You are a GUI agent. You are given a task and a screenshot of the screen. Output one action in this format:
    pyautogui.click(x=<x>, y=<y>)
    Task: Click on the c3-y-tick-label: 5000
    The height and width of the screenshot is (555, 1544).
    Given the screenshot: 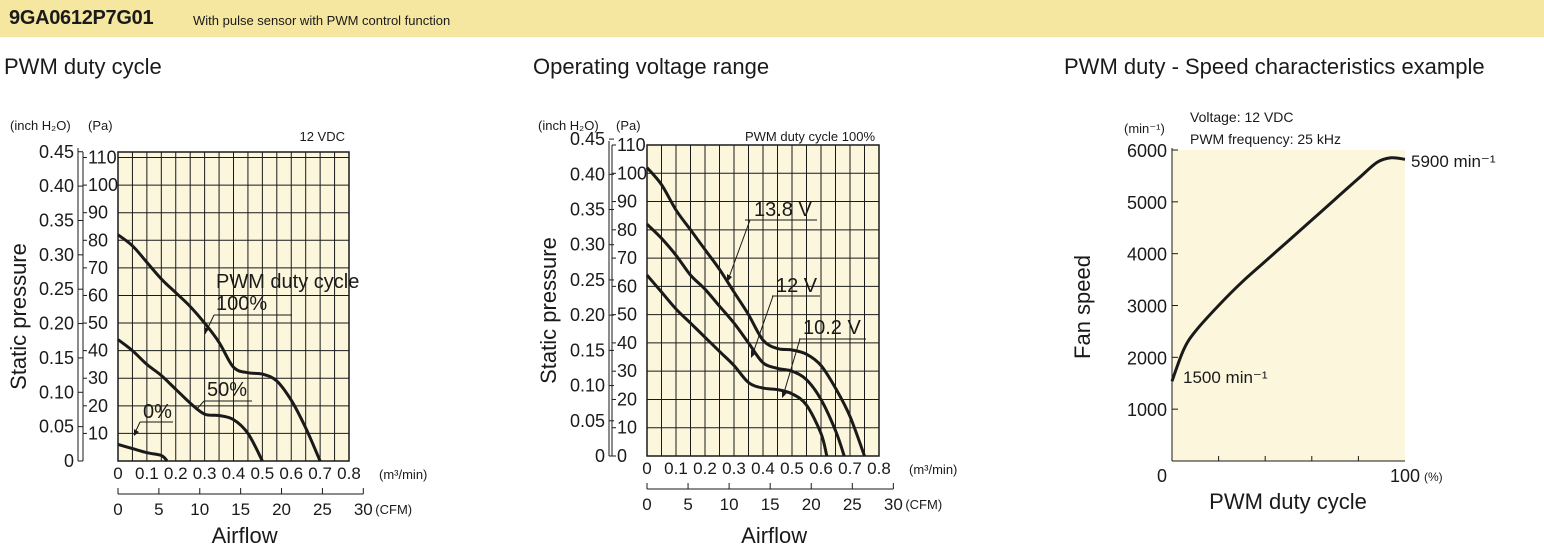 What is the action you would take?
    pyautogui.click(x=1147, y=203)
    